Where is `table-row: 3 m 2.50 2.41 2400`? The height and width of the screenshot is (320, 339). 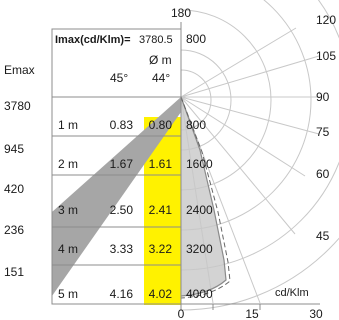
table-row: 3 m 2.50 2.41 2400 is located at coordinates (135, 210).